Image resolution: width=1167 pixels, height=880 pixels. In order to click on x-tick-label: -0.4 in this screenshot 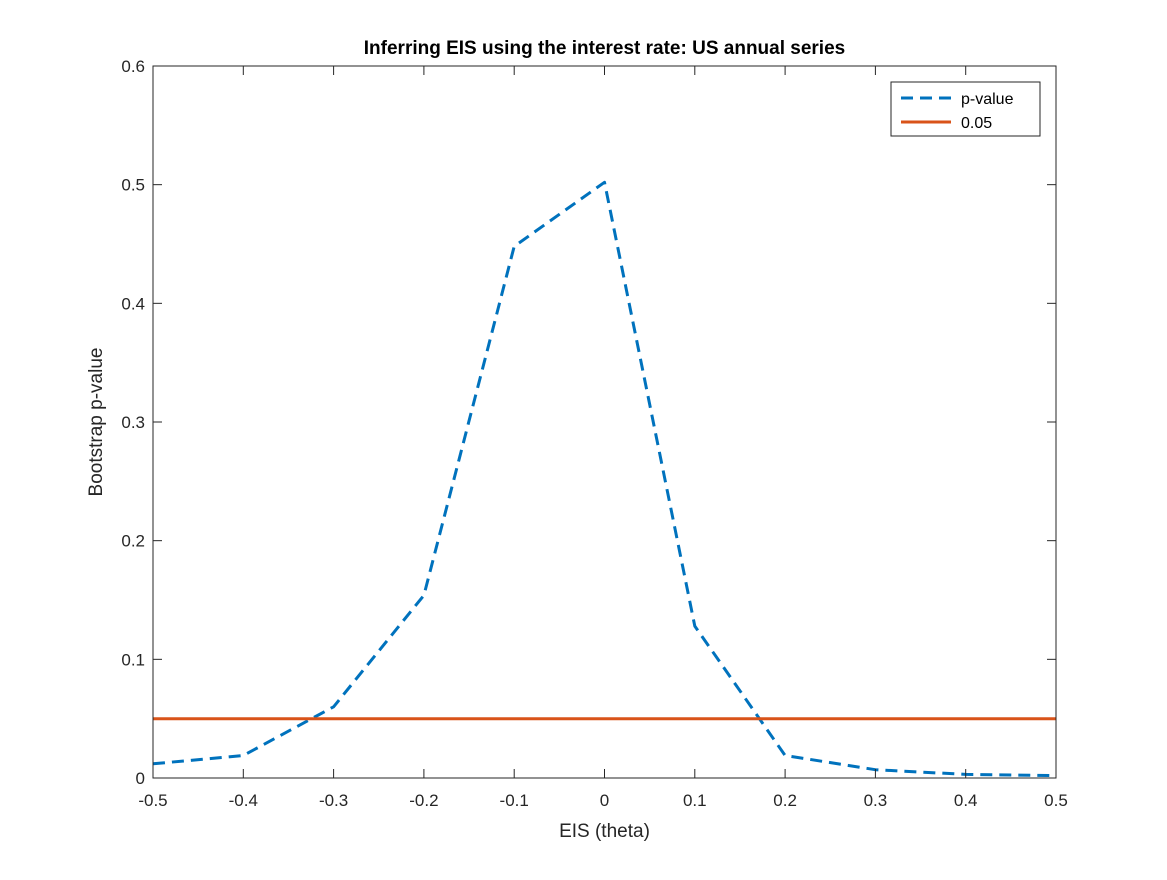, I will do `click(243, 800)`.